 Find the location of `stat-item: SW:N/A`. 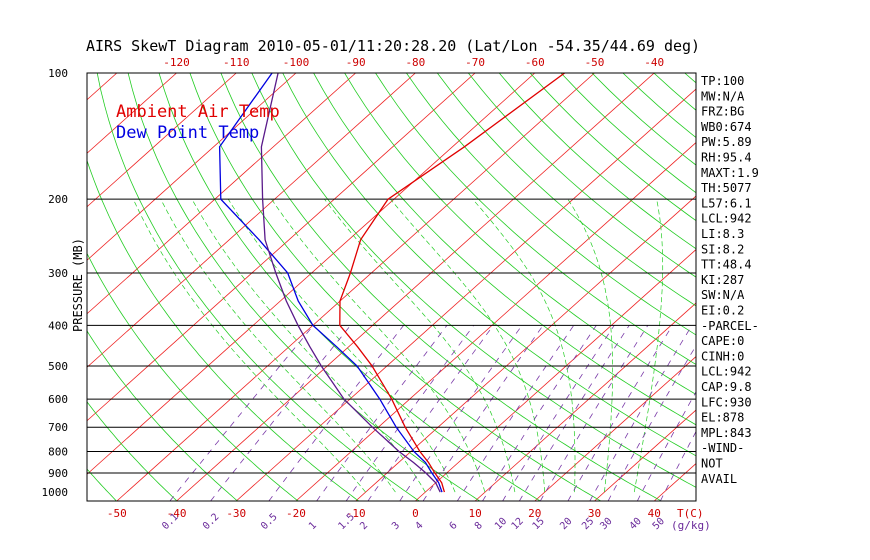

stat-item: SW:N/A is located at coordinates (723, 295).